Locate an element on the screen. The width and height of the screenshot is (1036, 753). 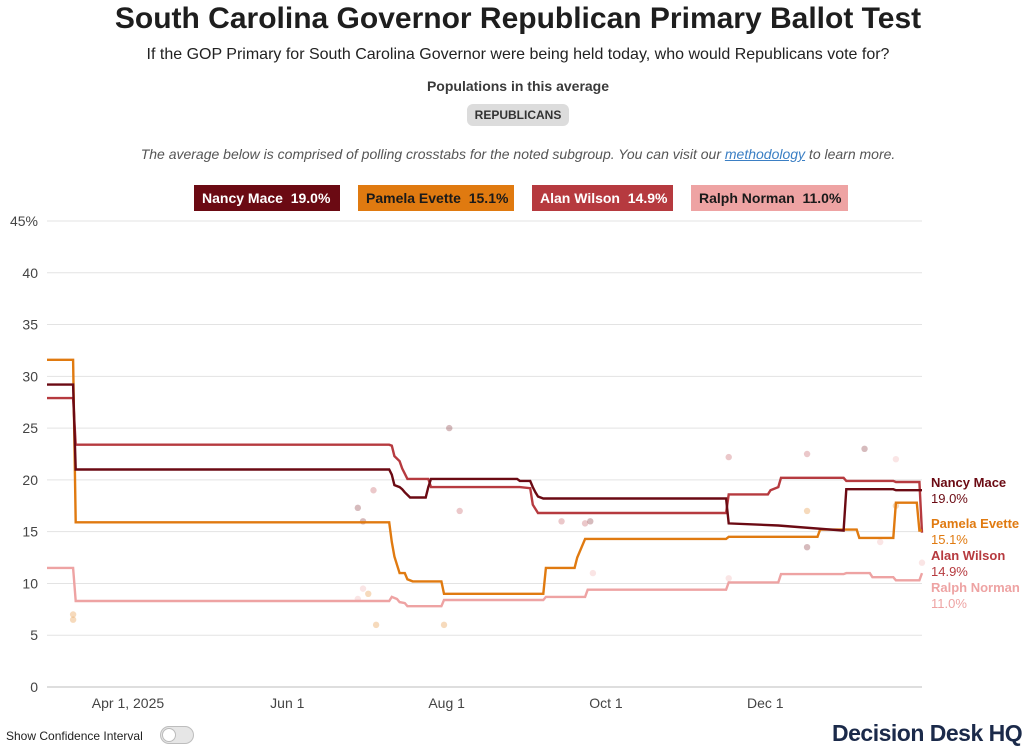
legend-value: 15.1% is located at coordinates (488, 198).